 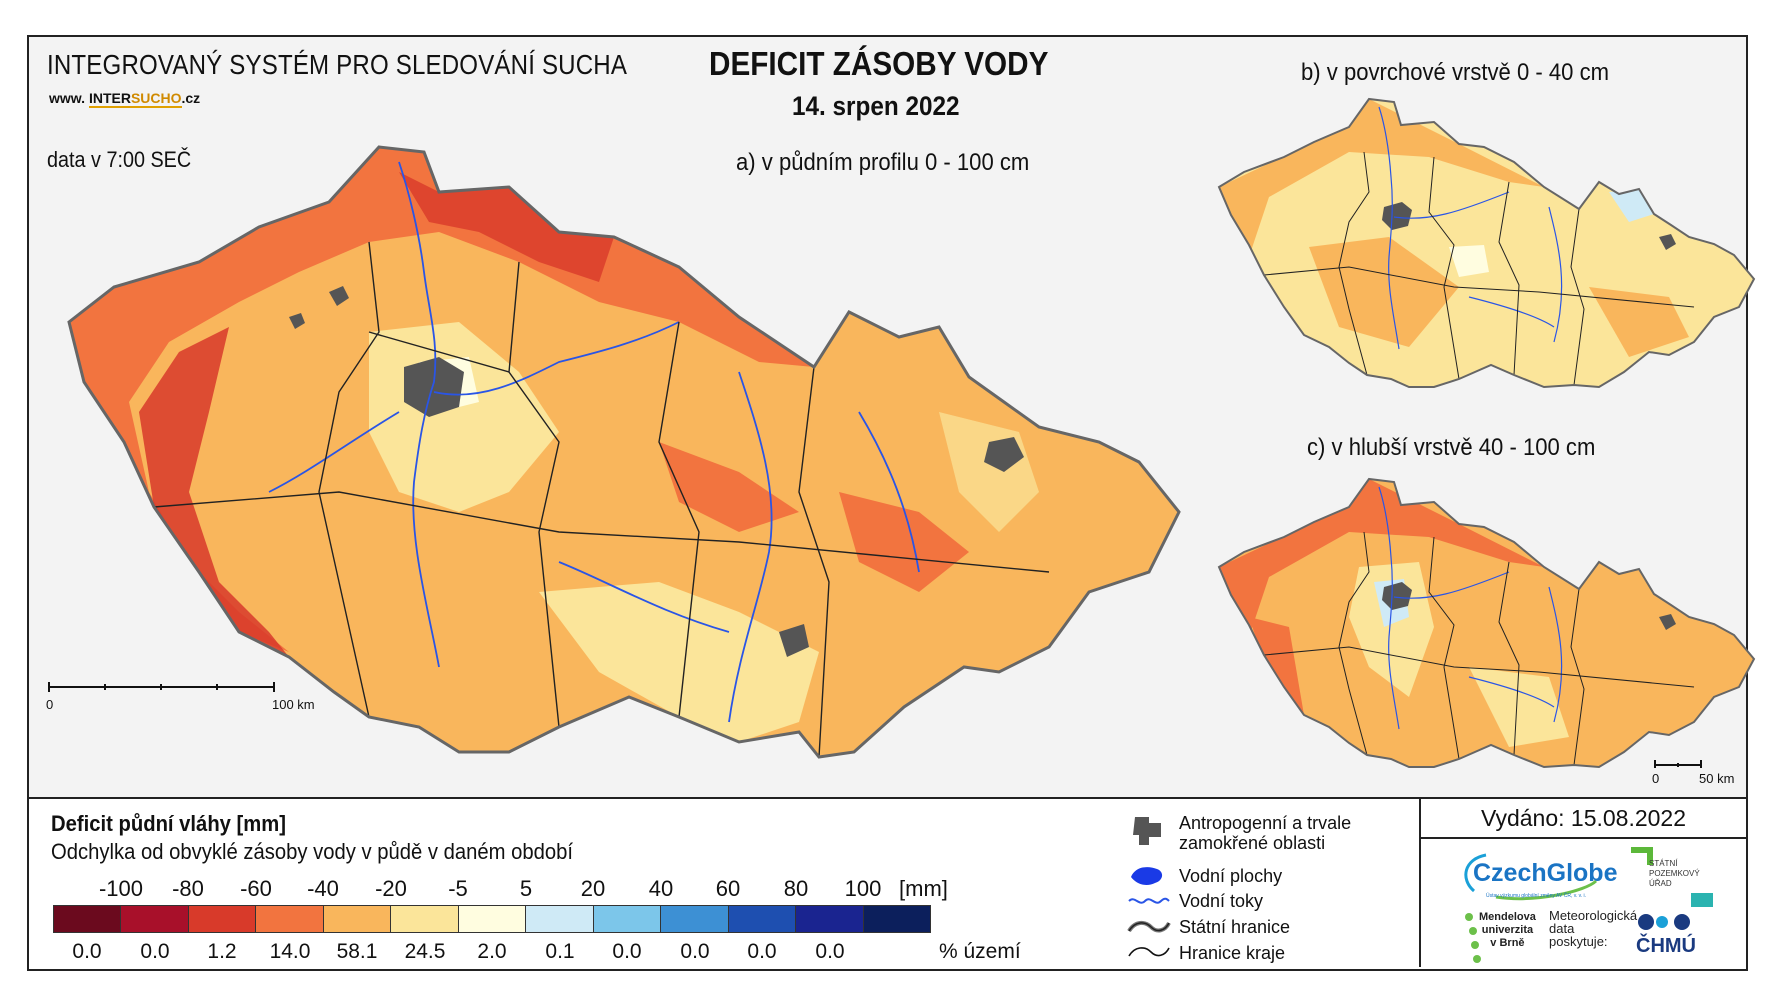 I want to click on state-border-icon, so click(x=1149, y=926).